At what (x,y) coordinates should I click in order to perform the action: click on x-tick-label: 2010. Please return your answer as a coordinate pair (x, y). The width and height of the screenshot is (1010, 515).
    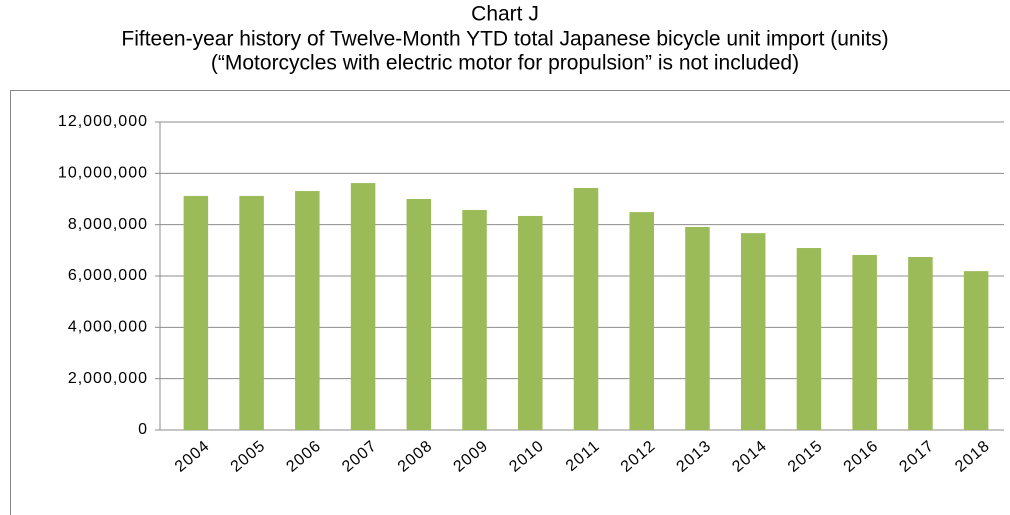
    Looking at the image, I should click on (526, 456).